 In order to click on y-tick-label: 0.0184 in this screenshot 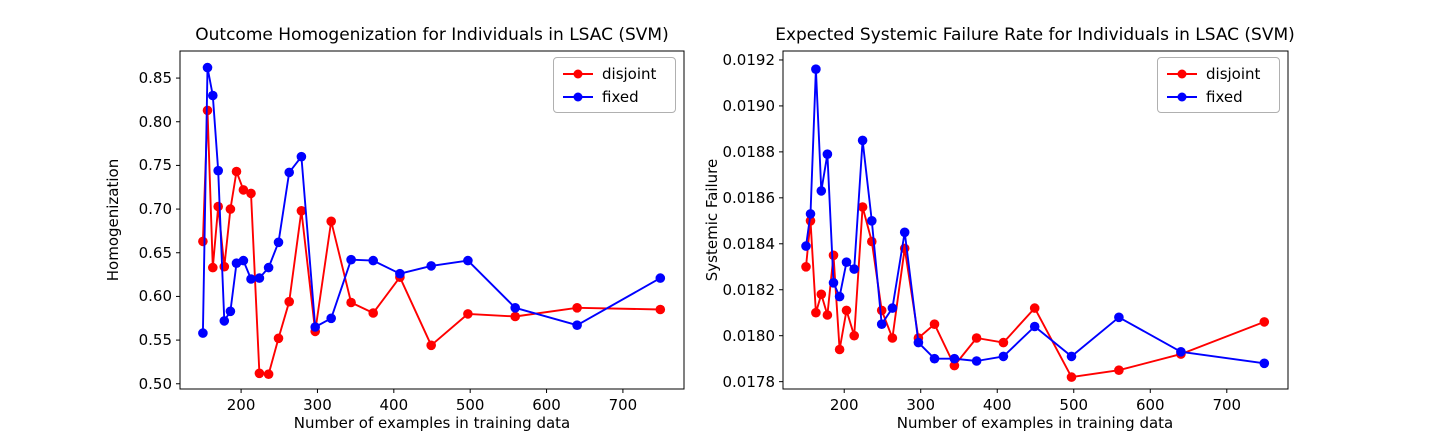, I will do `click(749, 243)`.